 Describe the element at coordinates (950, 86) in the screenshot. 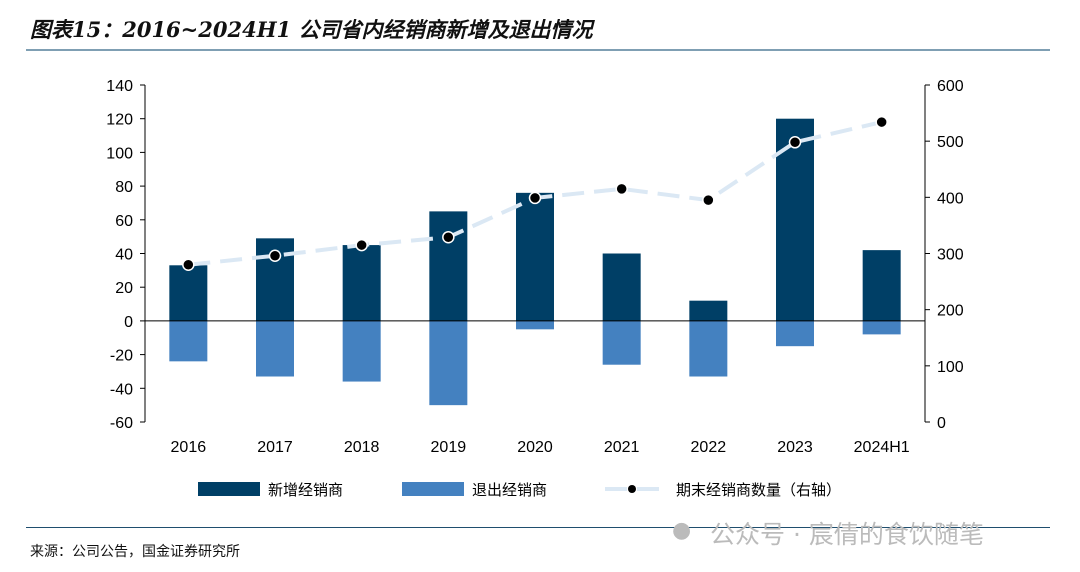

I see `y2-tick-label: 600` at that location.